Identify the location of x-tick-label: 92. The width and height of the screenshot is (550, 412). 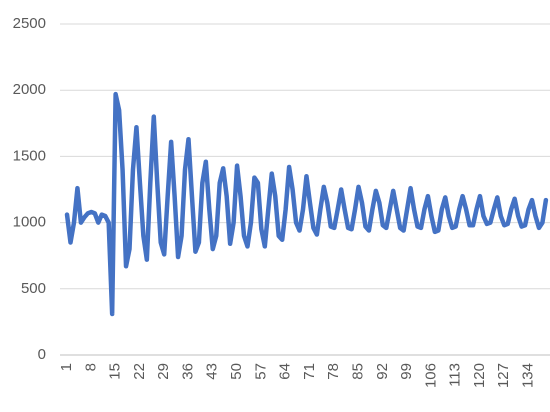
(382, 371).